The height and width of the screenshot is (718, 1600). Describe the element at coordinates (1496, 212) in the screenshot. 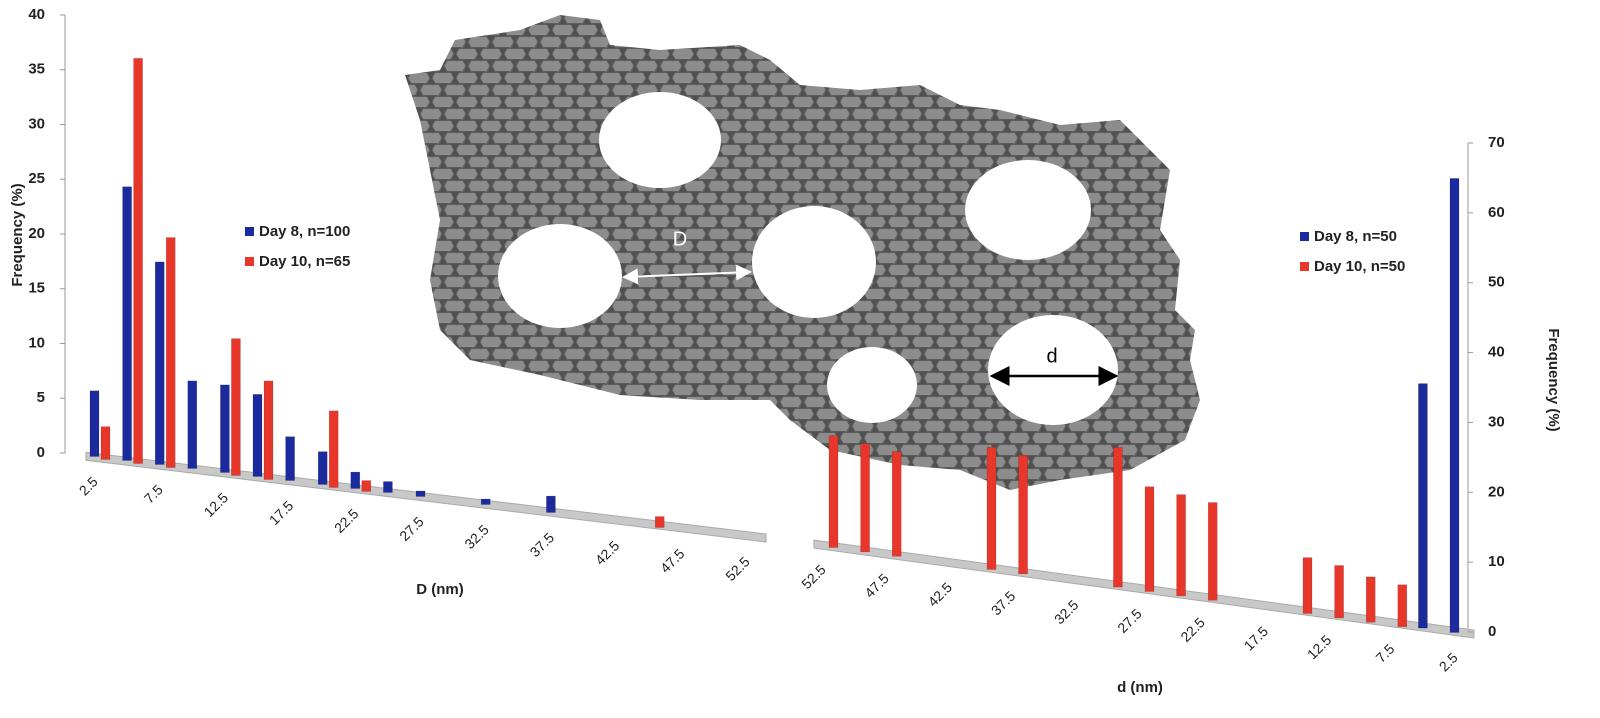

I see `y-tick-label: 60` at that location.